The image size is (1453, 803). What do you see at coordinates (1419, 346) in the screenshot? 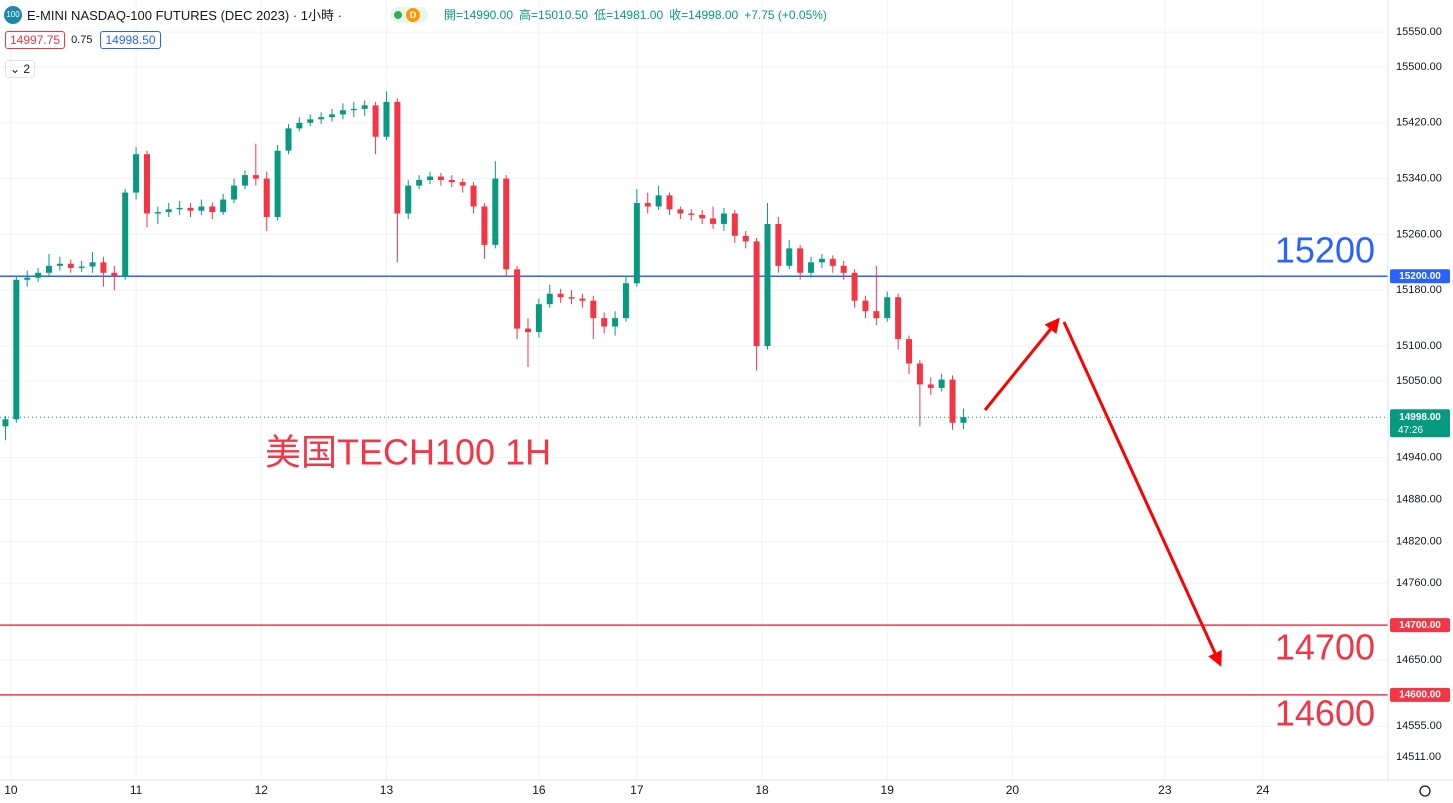
I see `y-tick-label: 15100.00` at bounding box center [1419, 346].